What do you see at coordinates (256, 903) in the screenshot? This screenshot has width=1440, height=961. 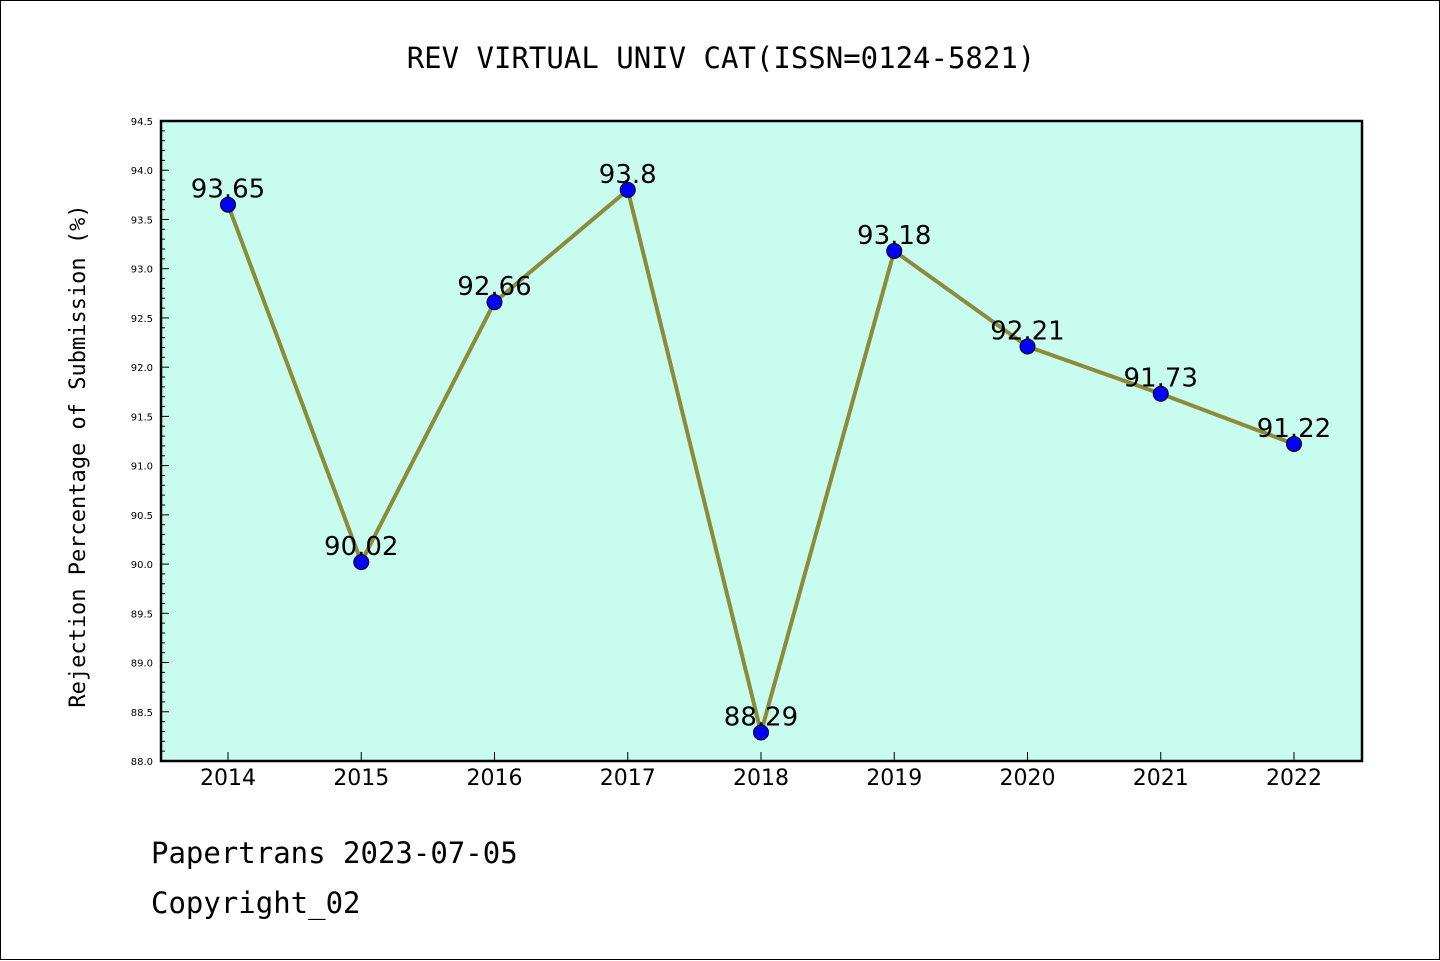 I see `footer-copyright: Copyright_02` at bounding box center [256, 903].